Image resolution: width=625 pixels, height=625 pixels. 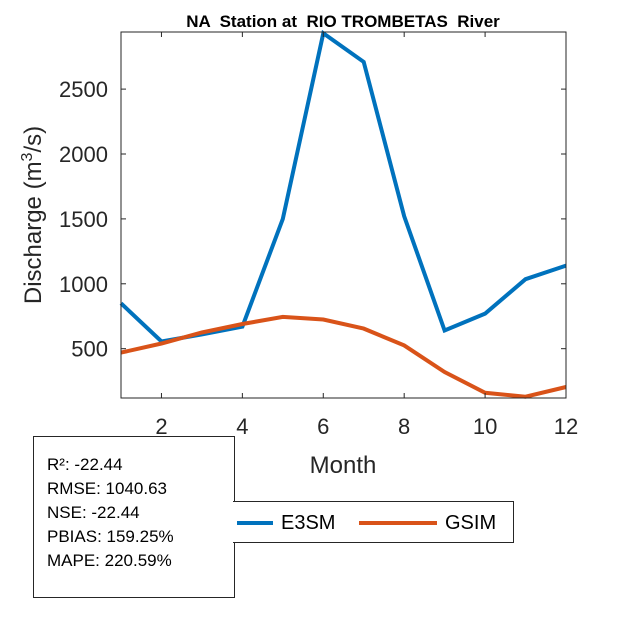 I want to click on y-axis-label: Discharge (m3/s), so click(x=33, y=215).